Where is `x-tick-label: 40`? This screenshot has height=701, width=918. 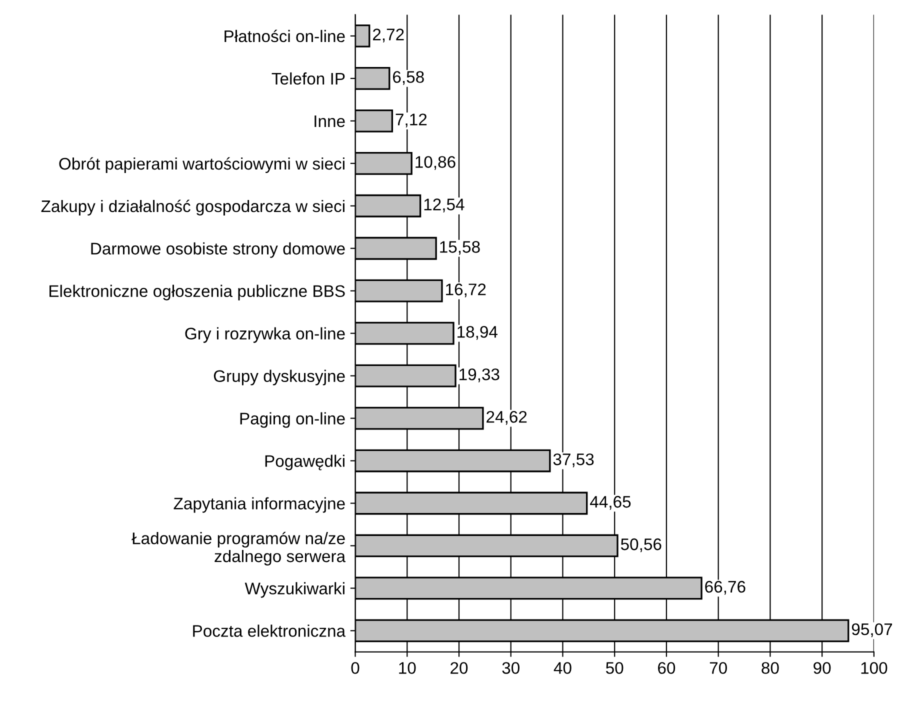 x-tick-label: 40 is located at coordinates (563, 668).